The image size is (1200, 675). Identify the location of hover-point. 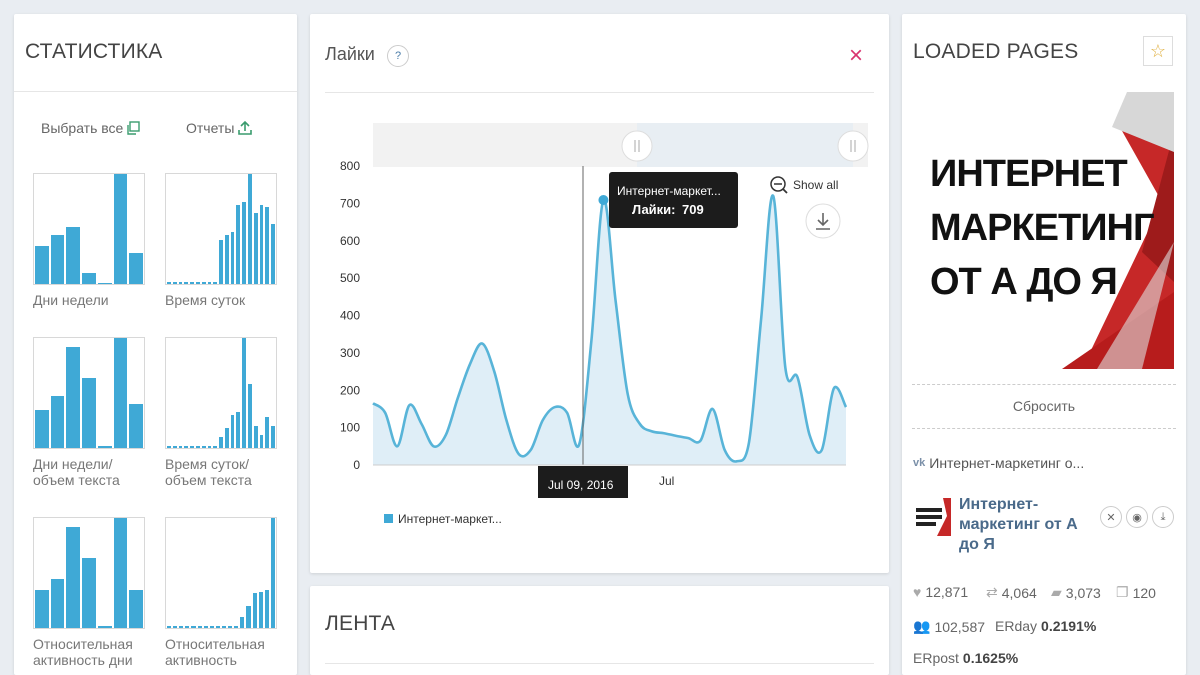
(603, 200).